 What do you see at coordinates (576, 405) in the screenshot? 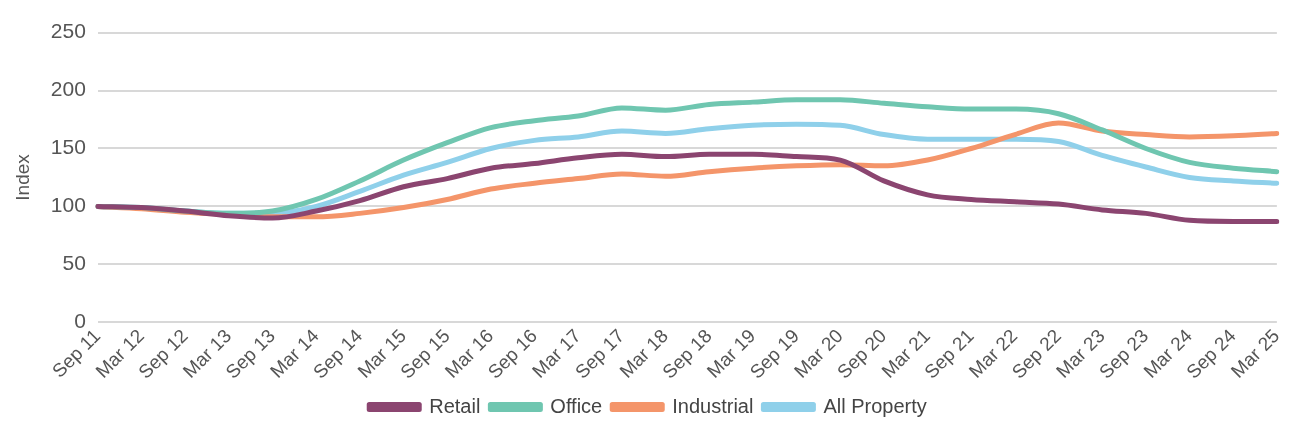
I see `legend-label: Office` at bounding box center [576, 405].